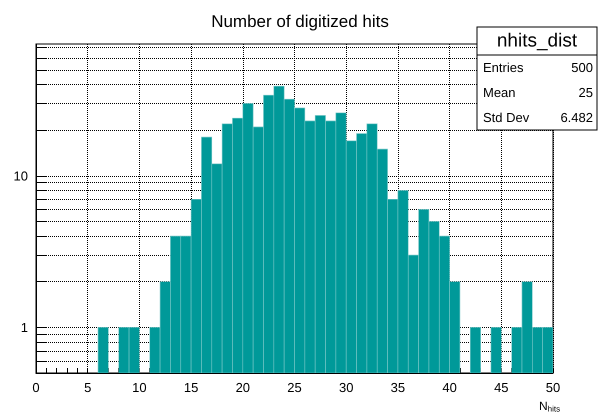 This screenshot has width=600, height=413. What do you see at coordinates (300, 21) in the screenshot?
I see `chart-title: Number of digitized hits` at bounding box center [300, 21].